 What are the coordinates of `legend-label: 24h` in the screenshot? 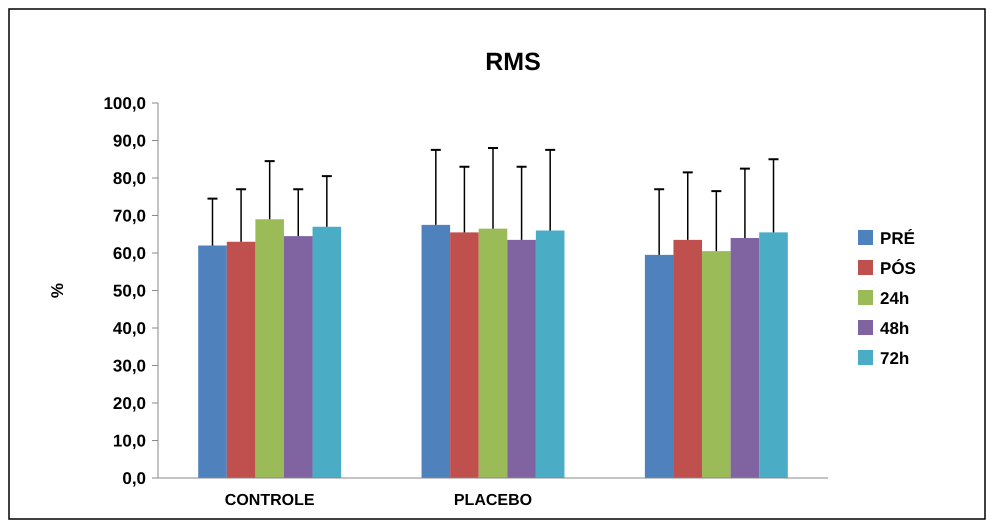 It's located at (895, 298).